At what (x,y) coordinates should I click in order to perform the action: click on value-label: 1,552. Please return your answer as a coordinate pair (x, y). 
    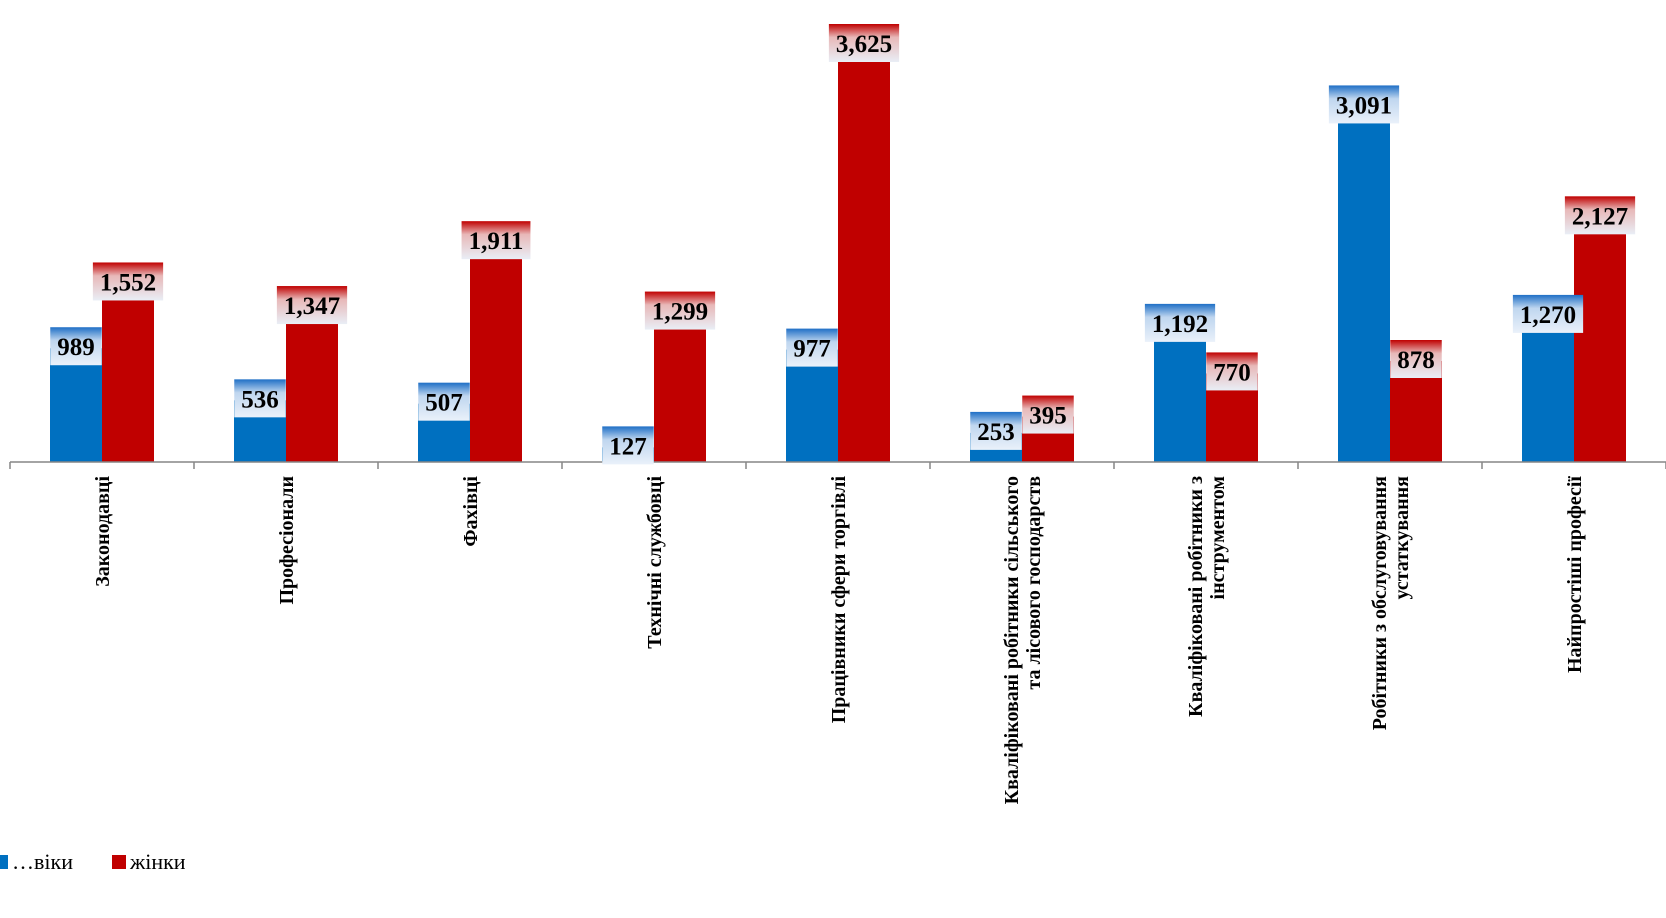
    Looking at the image, I should click on (128, 282).